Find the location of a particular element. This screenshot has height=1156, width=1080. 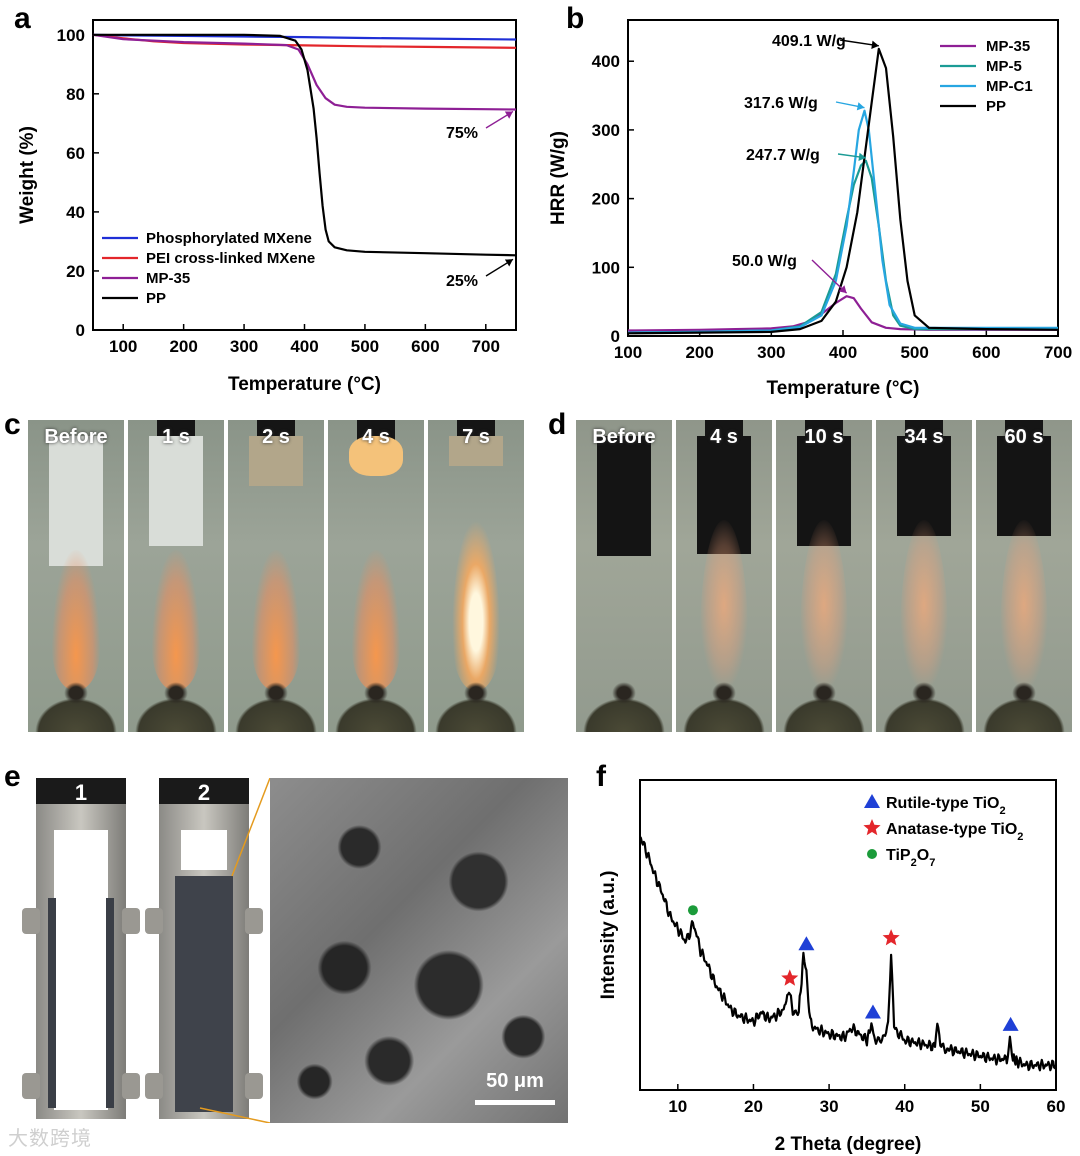

flame-test-photos-d: Before 4 s 10 s 34 s 60 s is located at coordinates (824, 576).